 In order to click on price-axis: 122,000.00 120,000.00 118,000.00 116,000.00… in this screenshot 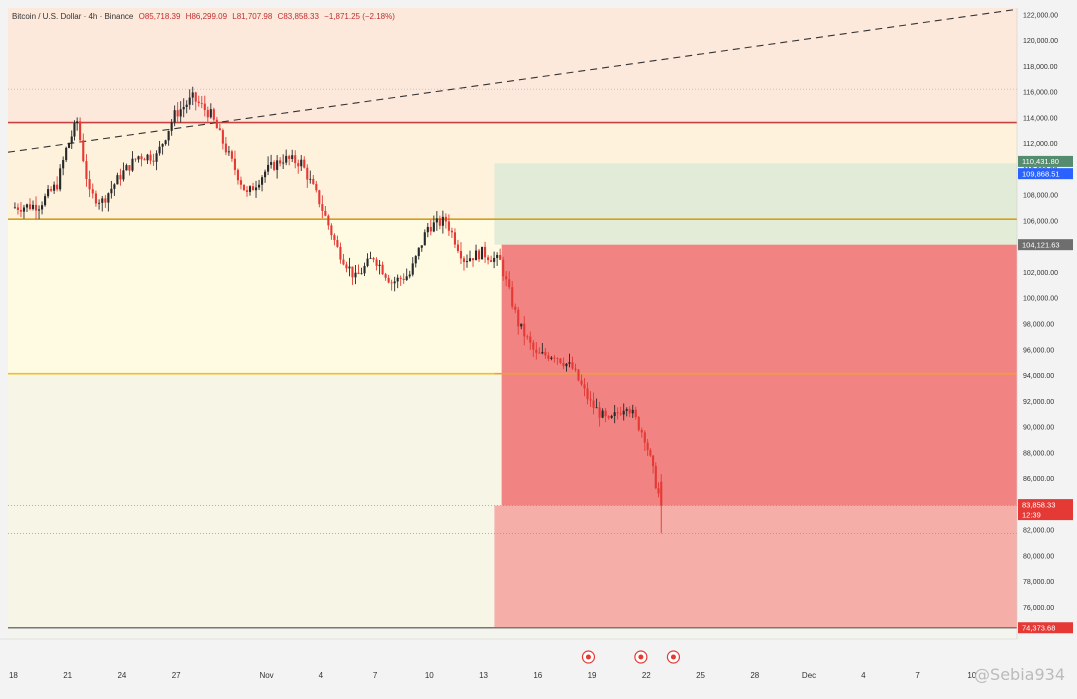, I will do `click(1045, 323)`.